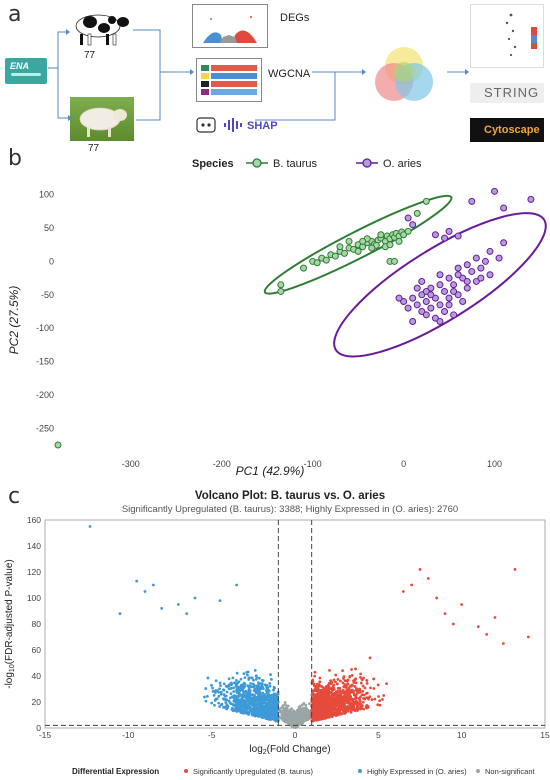 The width and height of the screenshot is (550, 780). What do you see at coordinates (10, 624) in the screenshot?
I see `volcano-y-axis-label: -log10(FDR-adjusted P-value)` at bounding box center [10, 624].